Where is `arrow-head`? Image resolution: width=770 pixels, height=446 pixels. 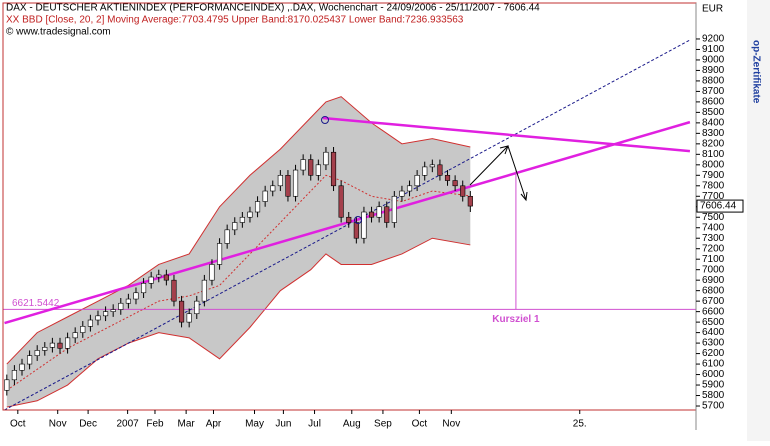
arrow-head is located at coordinates (524, 196).